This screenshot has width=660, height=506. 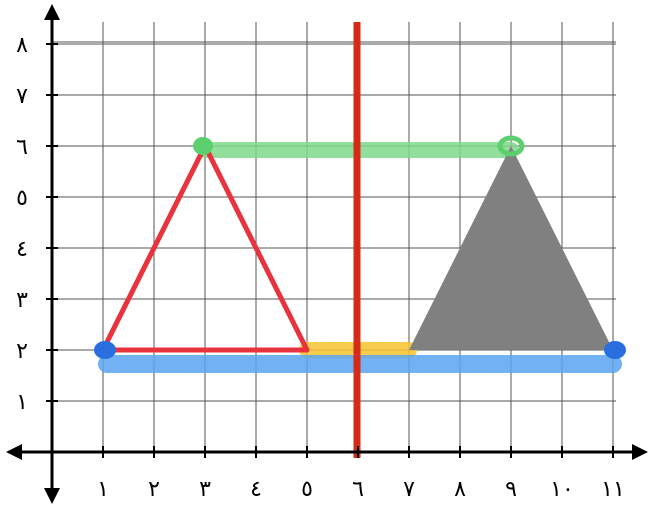 What do you see at coordinates (511, 248) in the screenshot?
I see `gray-triangle` at bounding box center [511, 248].